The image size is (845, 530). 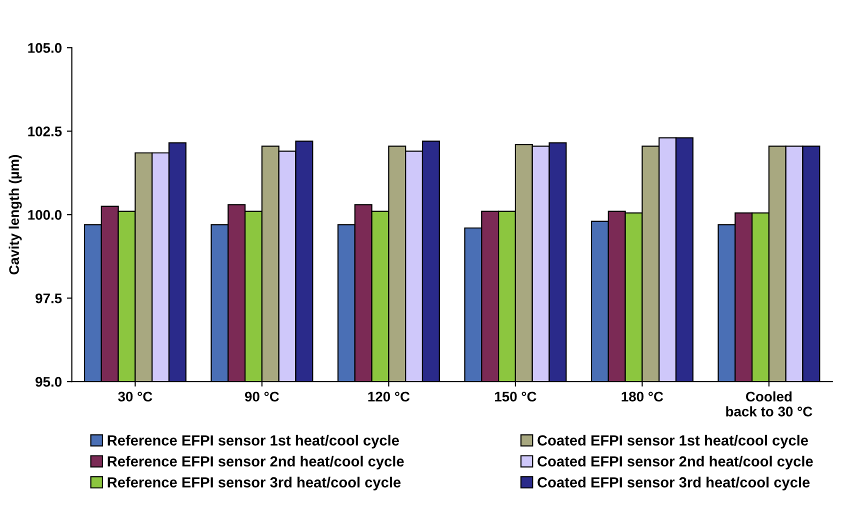 I want to click on legend-label: Coated EFPI sensor 1st heat/cool cycle, so click(x=673, y=441).